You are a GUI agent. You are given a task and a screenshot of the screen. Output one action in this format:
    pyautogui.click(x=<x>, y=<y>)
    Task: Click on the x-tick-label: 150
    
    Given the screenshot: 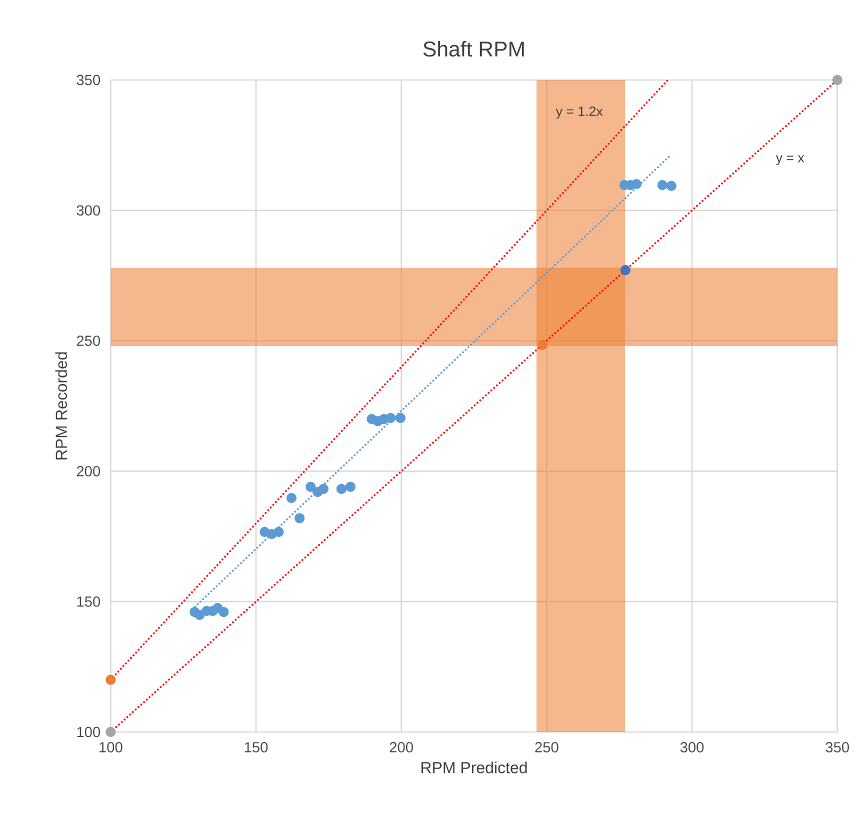 What is the action you would take?
    pyautogui.click(x=256, y=747)
    